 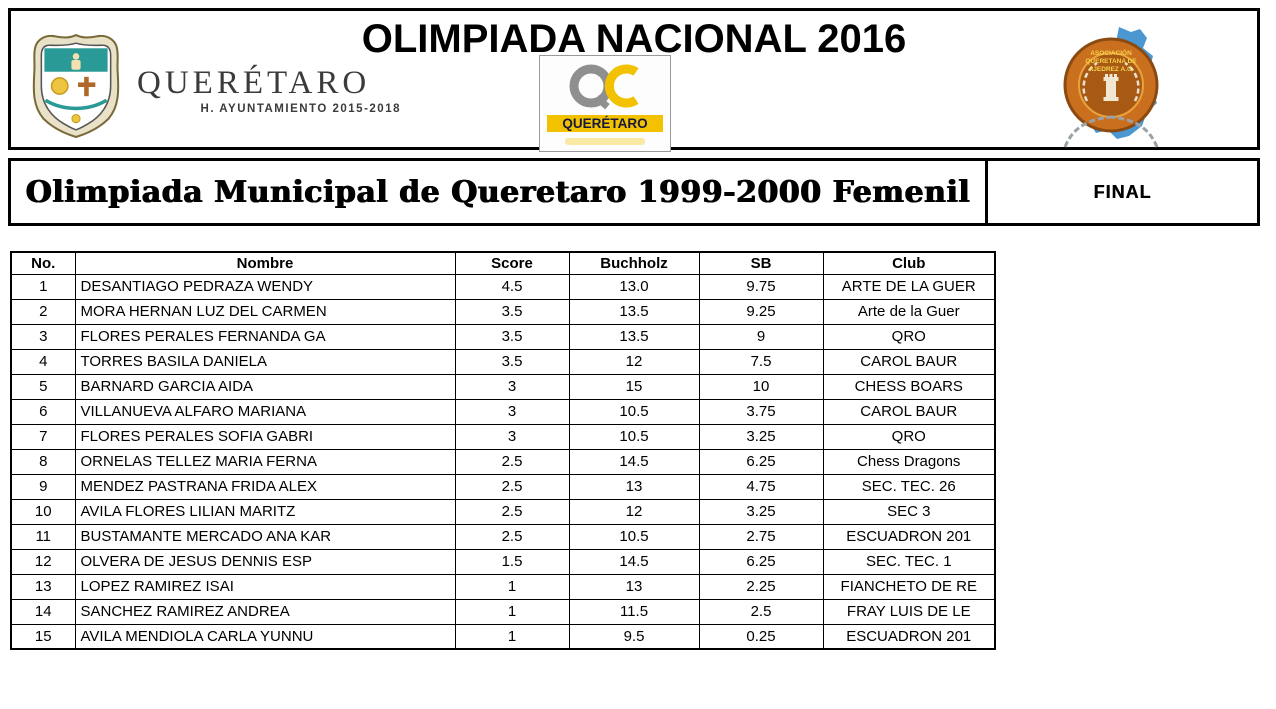 What do you see at coordinates (761, 561) in the screenshot?
I see `cell-sb: 6.25` at bounding box center [761, 561].